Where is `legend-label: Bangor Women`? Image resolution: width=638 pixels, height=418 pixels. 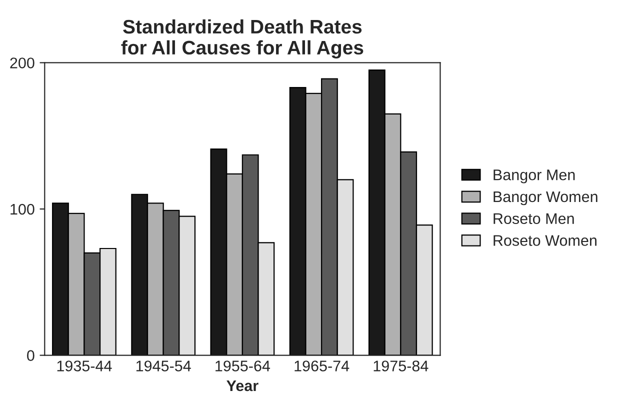
legend-label: Bangor Women is located at coordinates (546, 199).